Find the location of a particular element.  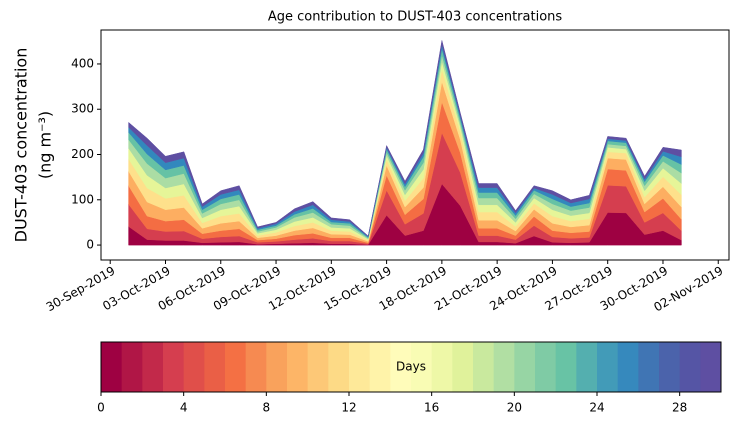

colorbar-tick-label: 20 is located at coordinates (514, 408).